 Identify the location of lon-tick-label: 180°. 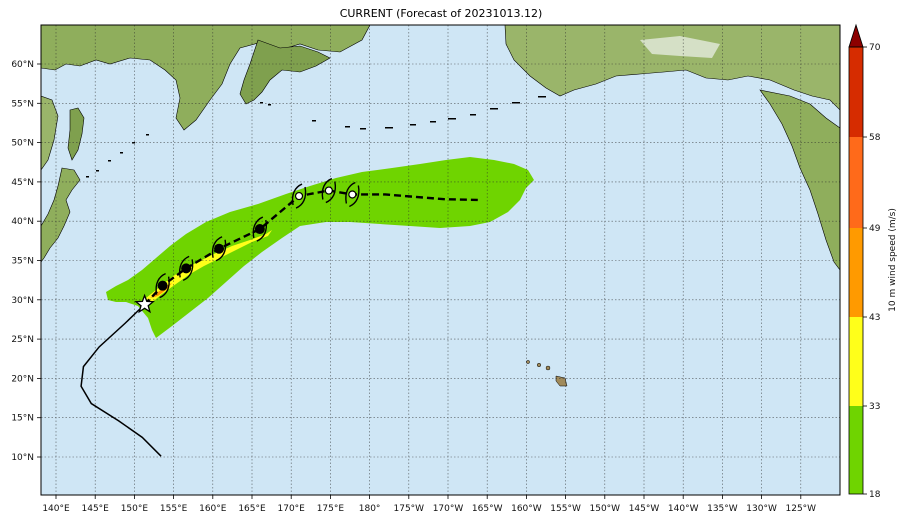
(370, 509).